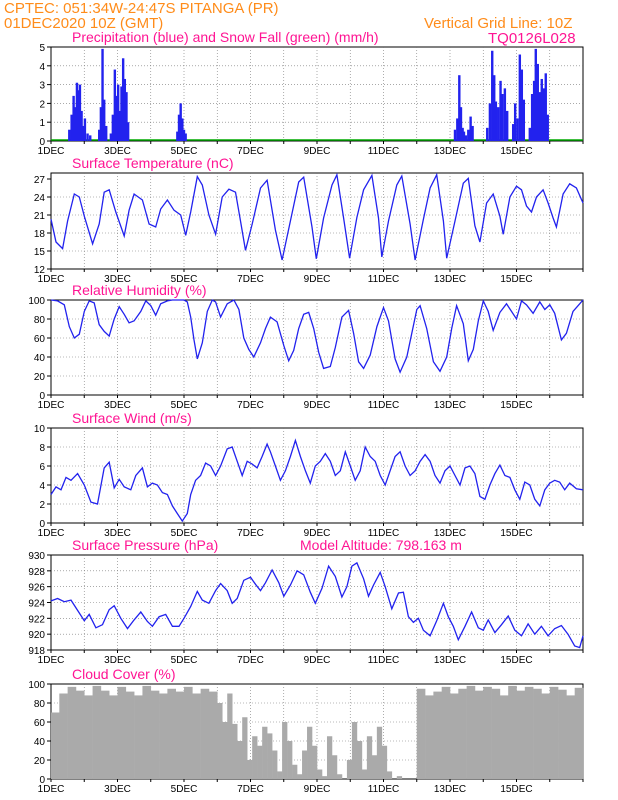 The width and height of the screenshot is (618, 800). I want to click on y-tick-label: 4, so click(42, 486).